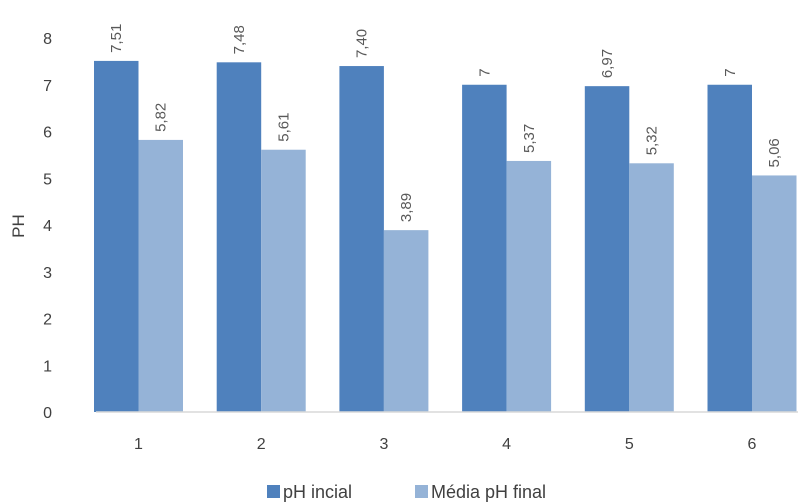  I want to click on data-label: 5,37, so click(529, 138).